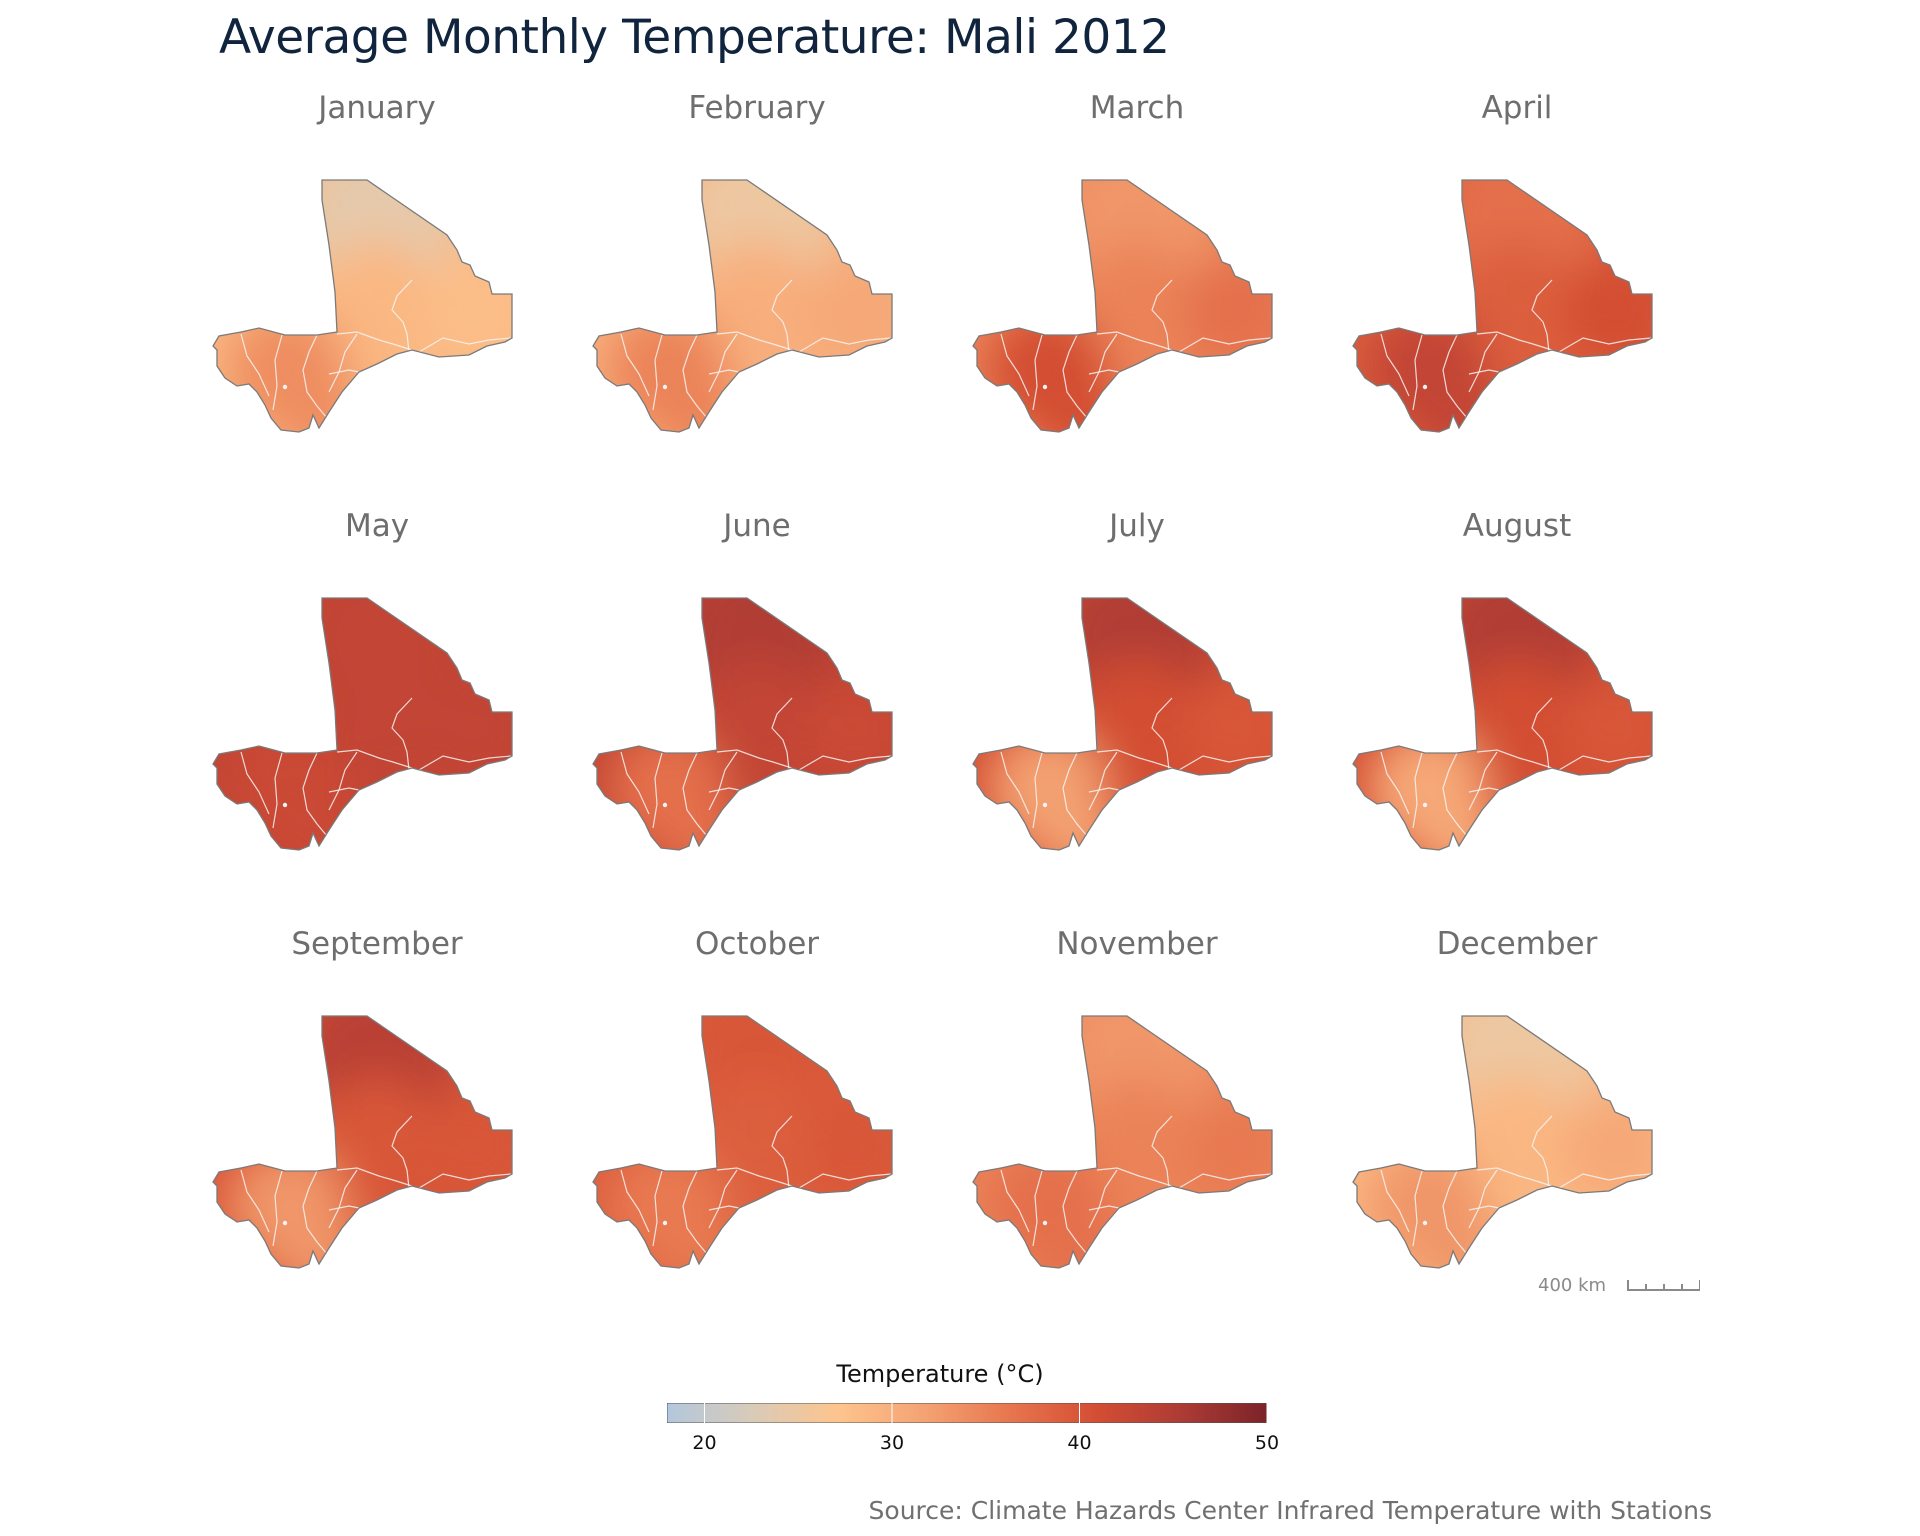 This screenshot has width=1920, height=1536. What do you see at coordinates (1502, 306) in the screenshot?
I see `map-april` at bounding box center [1502, 306].